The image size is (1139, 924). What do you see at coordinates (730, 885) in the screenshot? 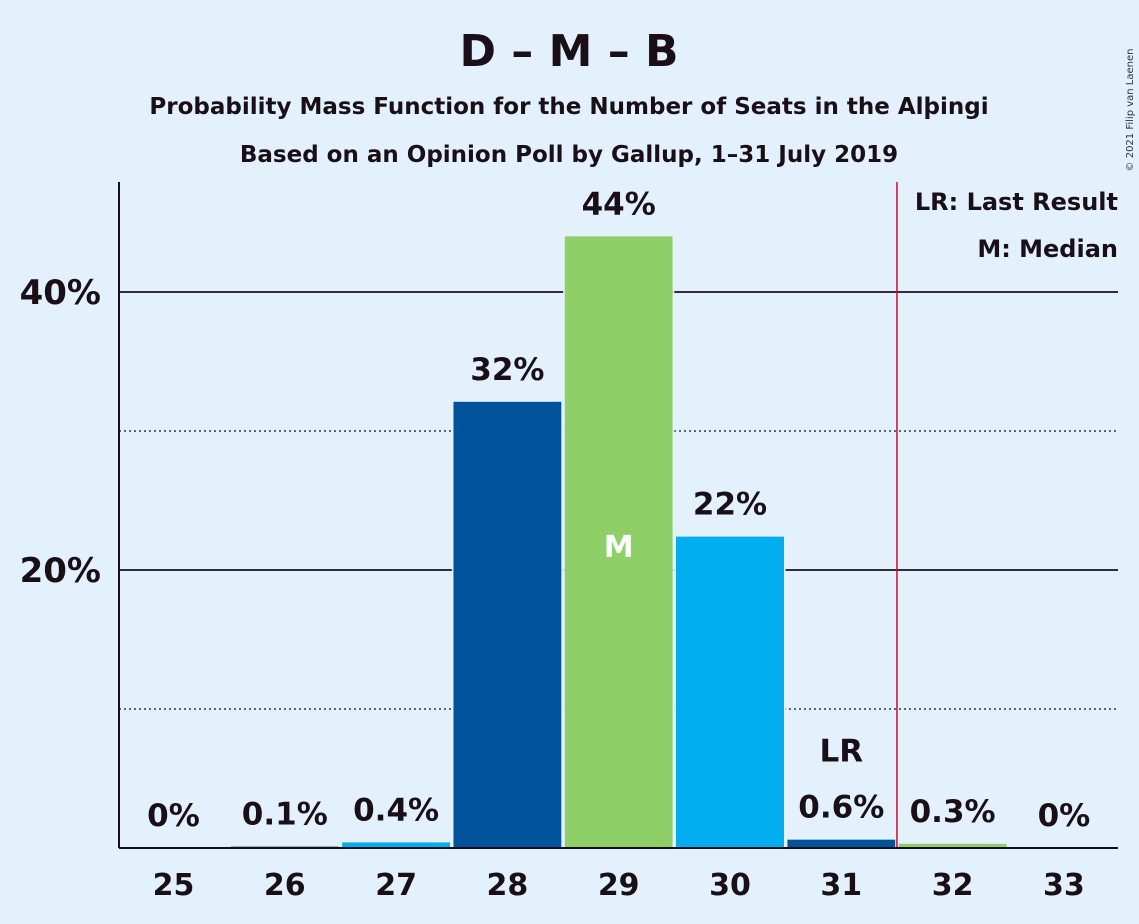
I see `x-tick-label: 30` at bounding box center [730, 885].